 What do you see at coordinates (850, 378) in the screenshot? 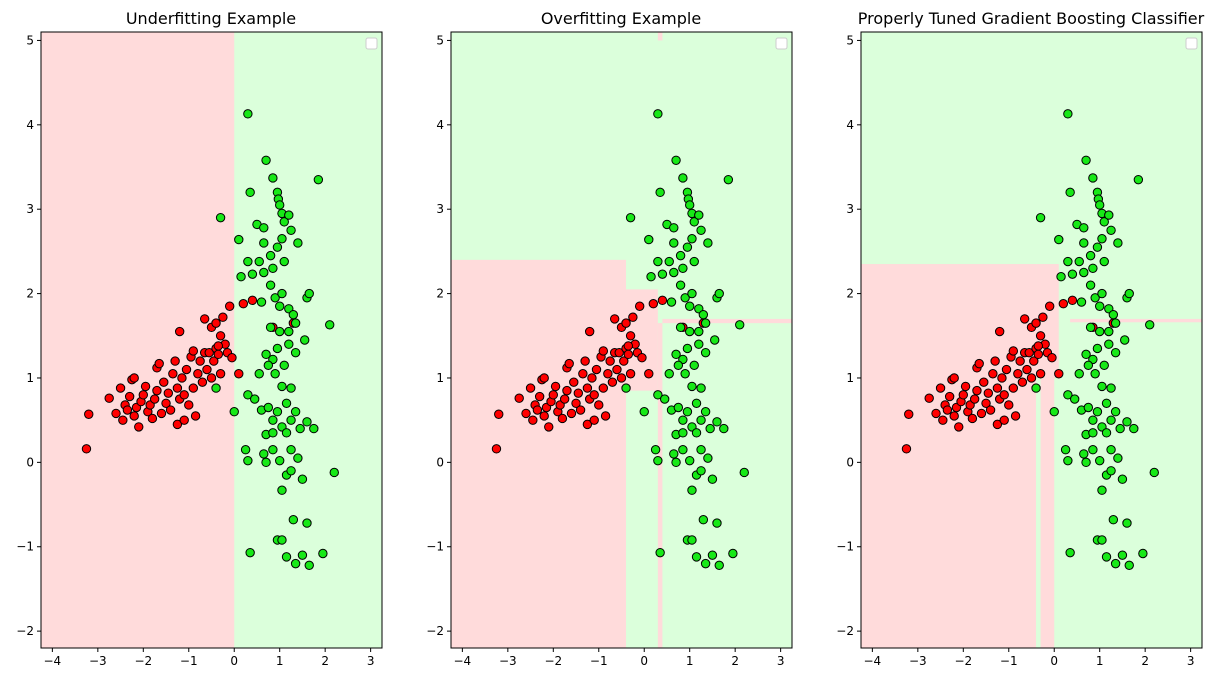
I see `y-tick-label: 1` at bounding box center [850, 378].